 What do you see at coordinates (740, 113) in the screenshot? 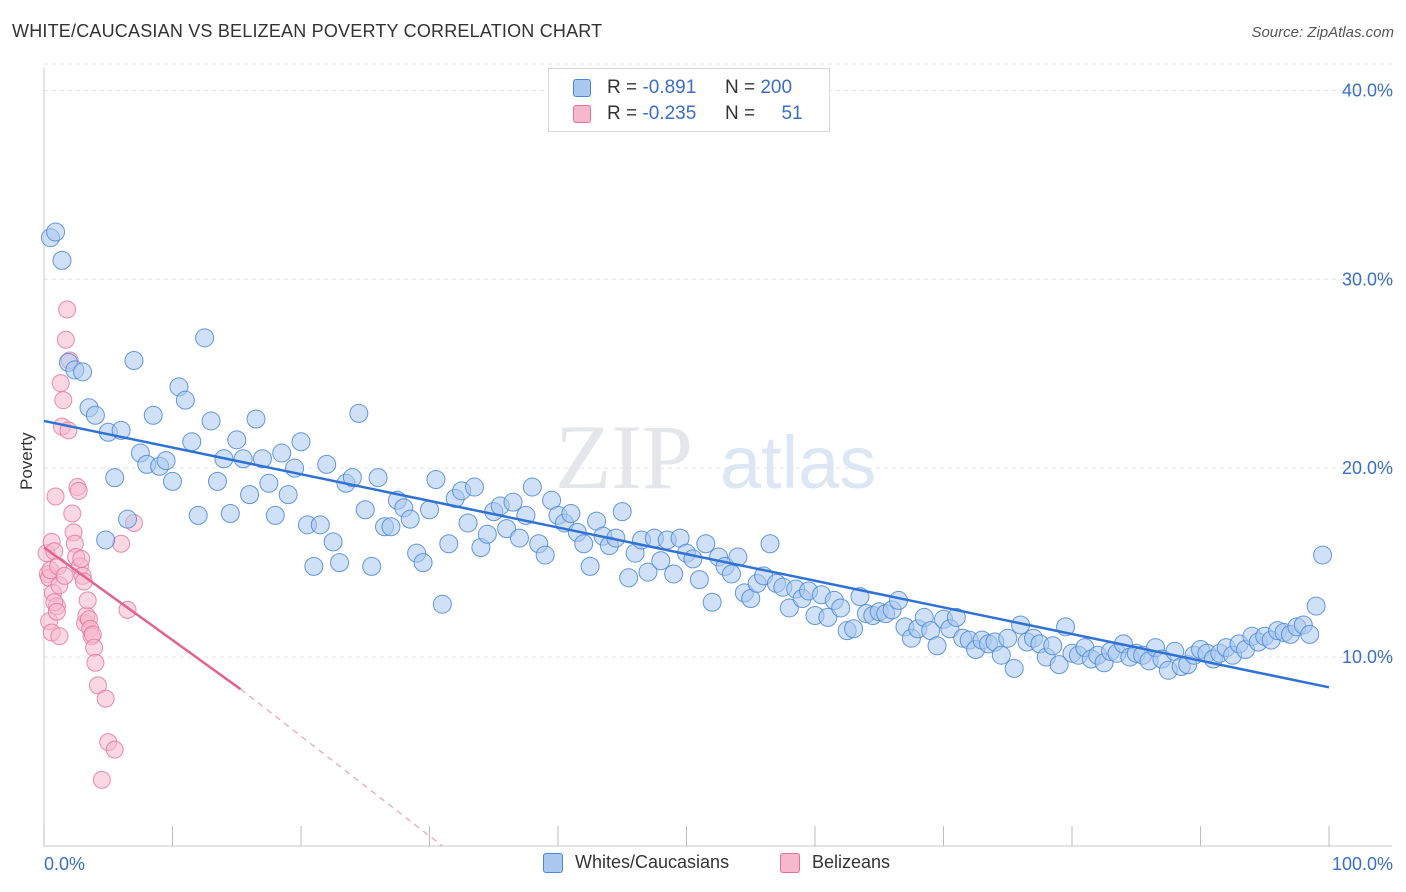
I see `legend-n-label: N =` at bounding box center [740, 113].